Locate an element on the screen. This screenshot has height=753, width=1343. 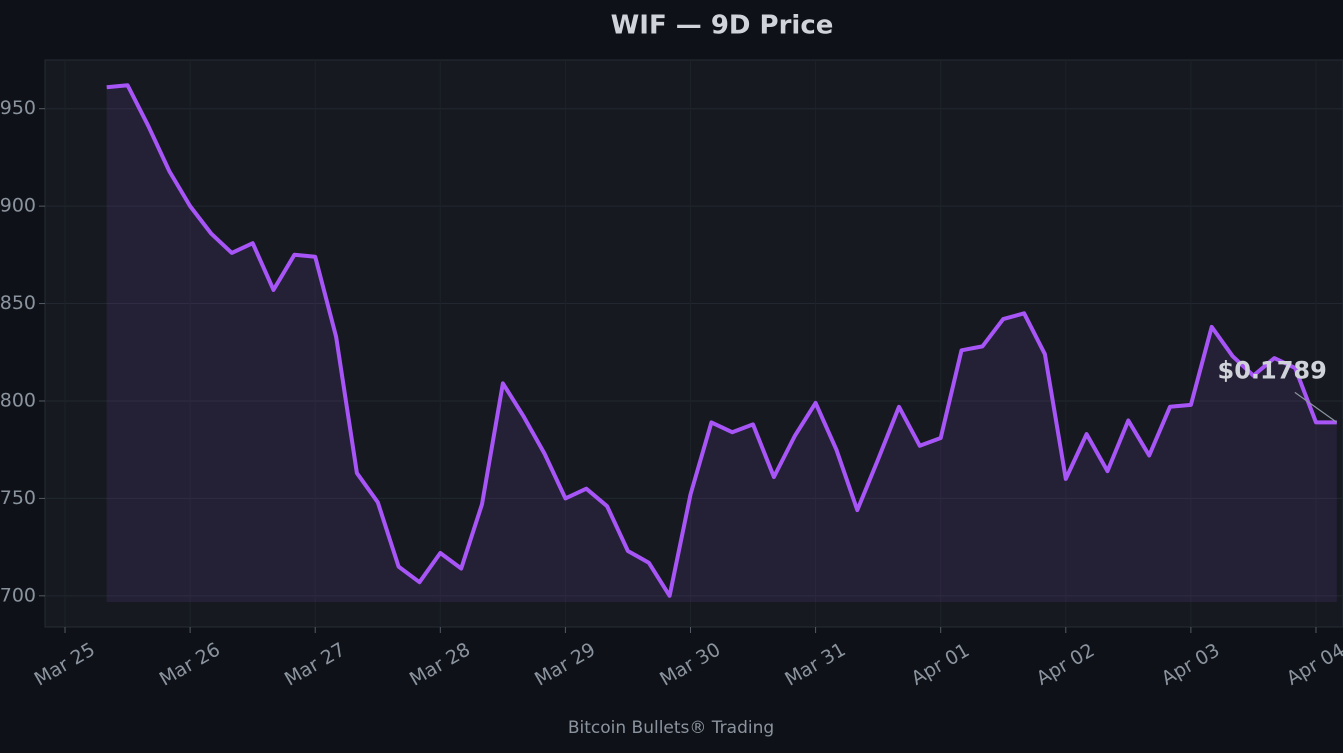
y-tick-label: 0.1700 is located at coordinates (18, 595).